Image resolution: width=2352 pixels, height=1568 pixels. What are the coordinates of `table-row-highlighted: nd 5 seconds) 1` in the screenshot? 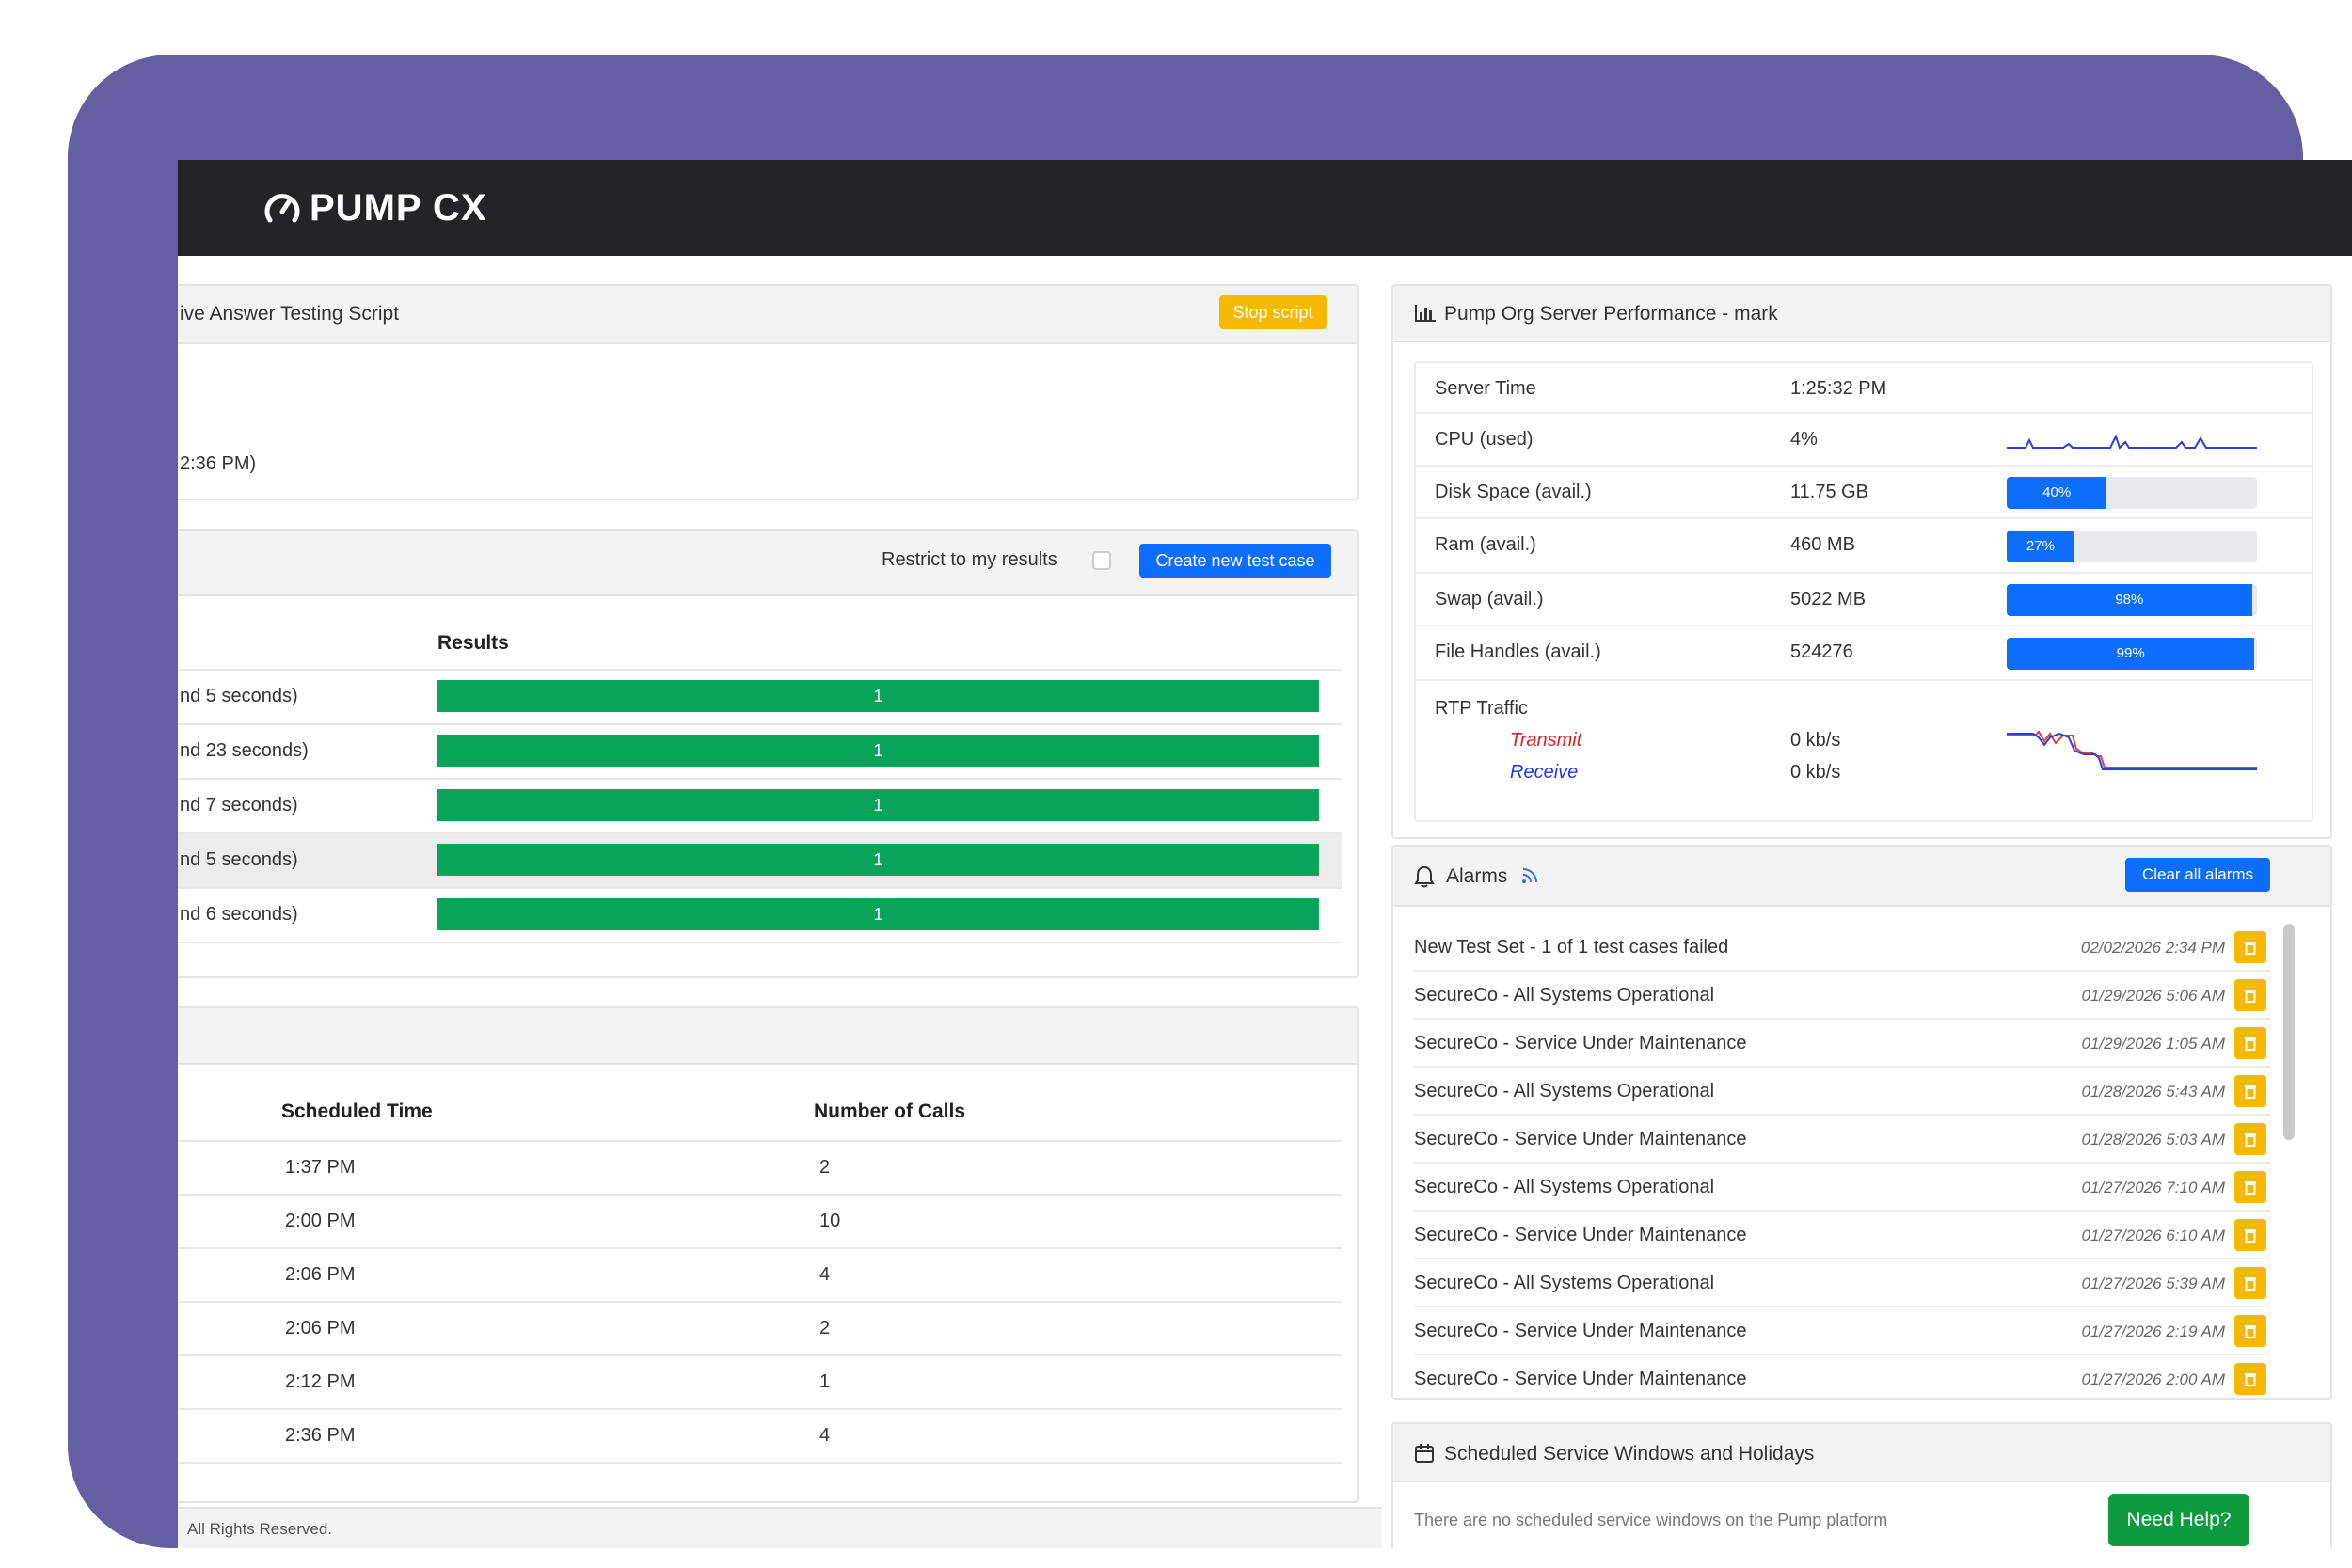 It's located at (760, 860).